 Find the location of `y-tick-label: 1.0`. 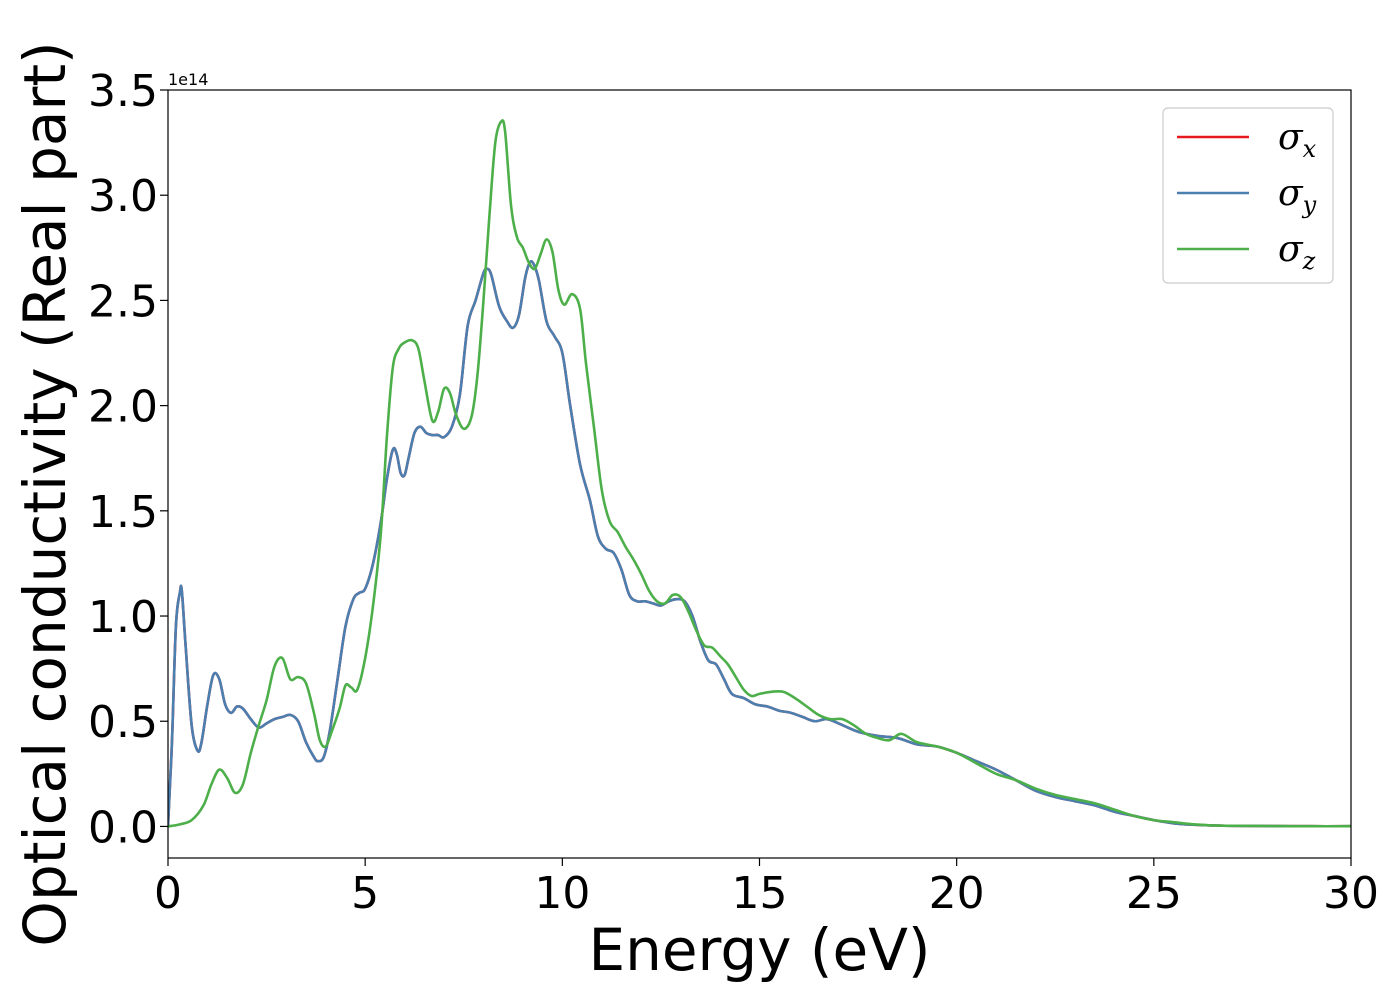

y-tick-label: 1.0 is located at coordinates (123, 617).